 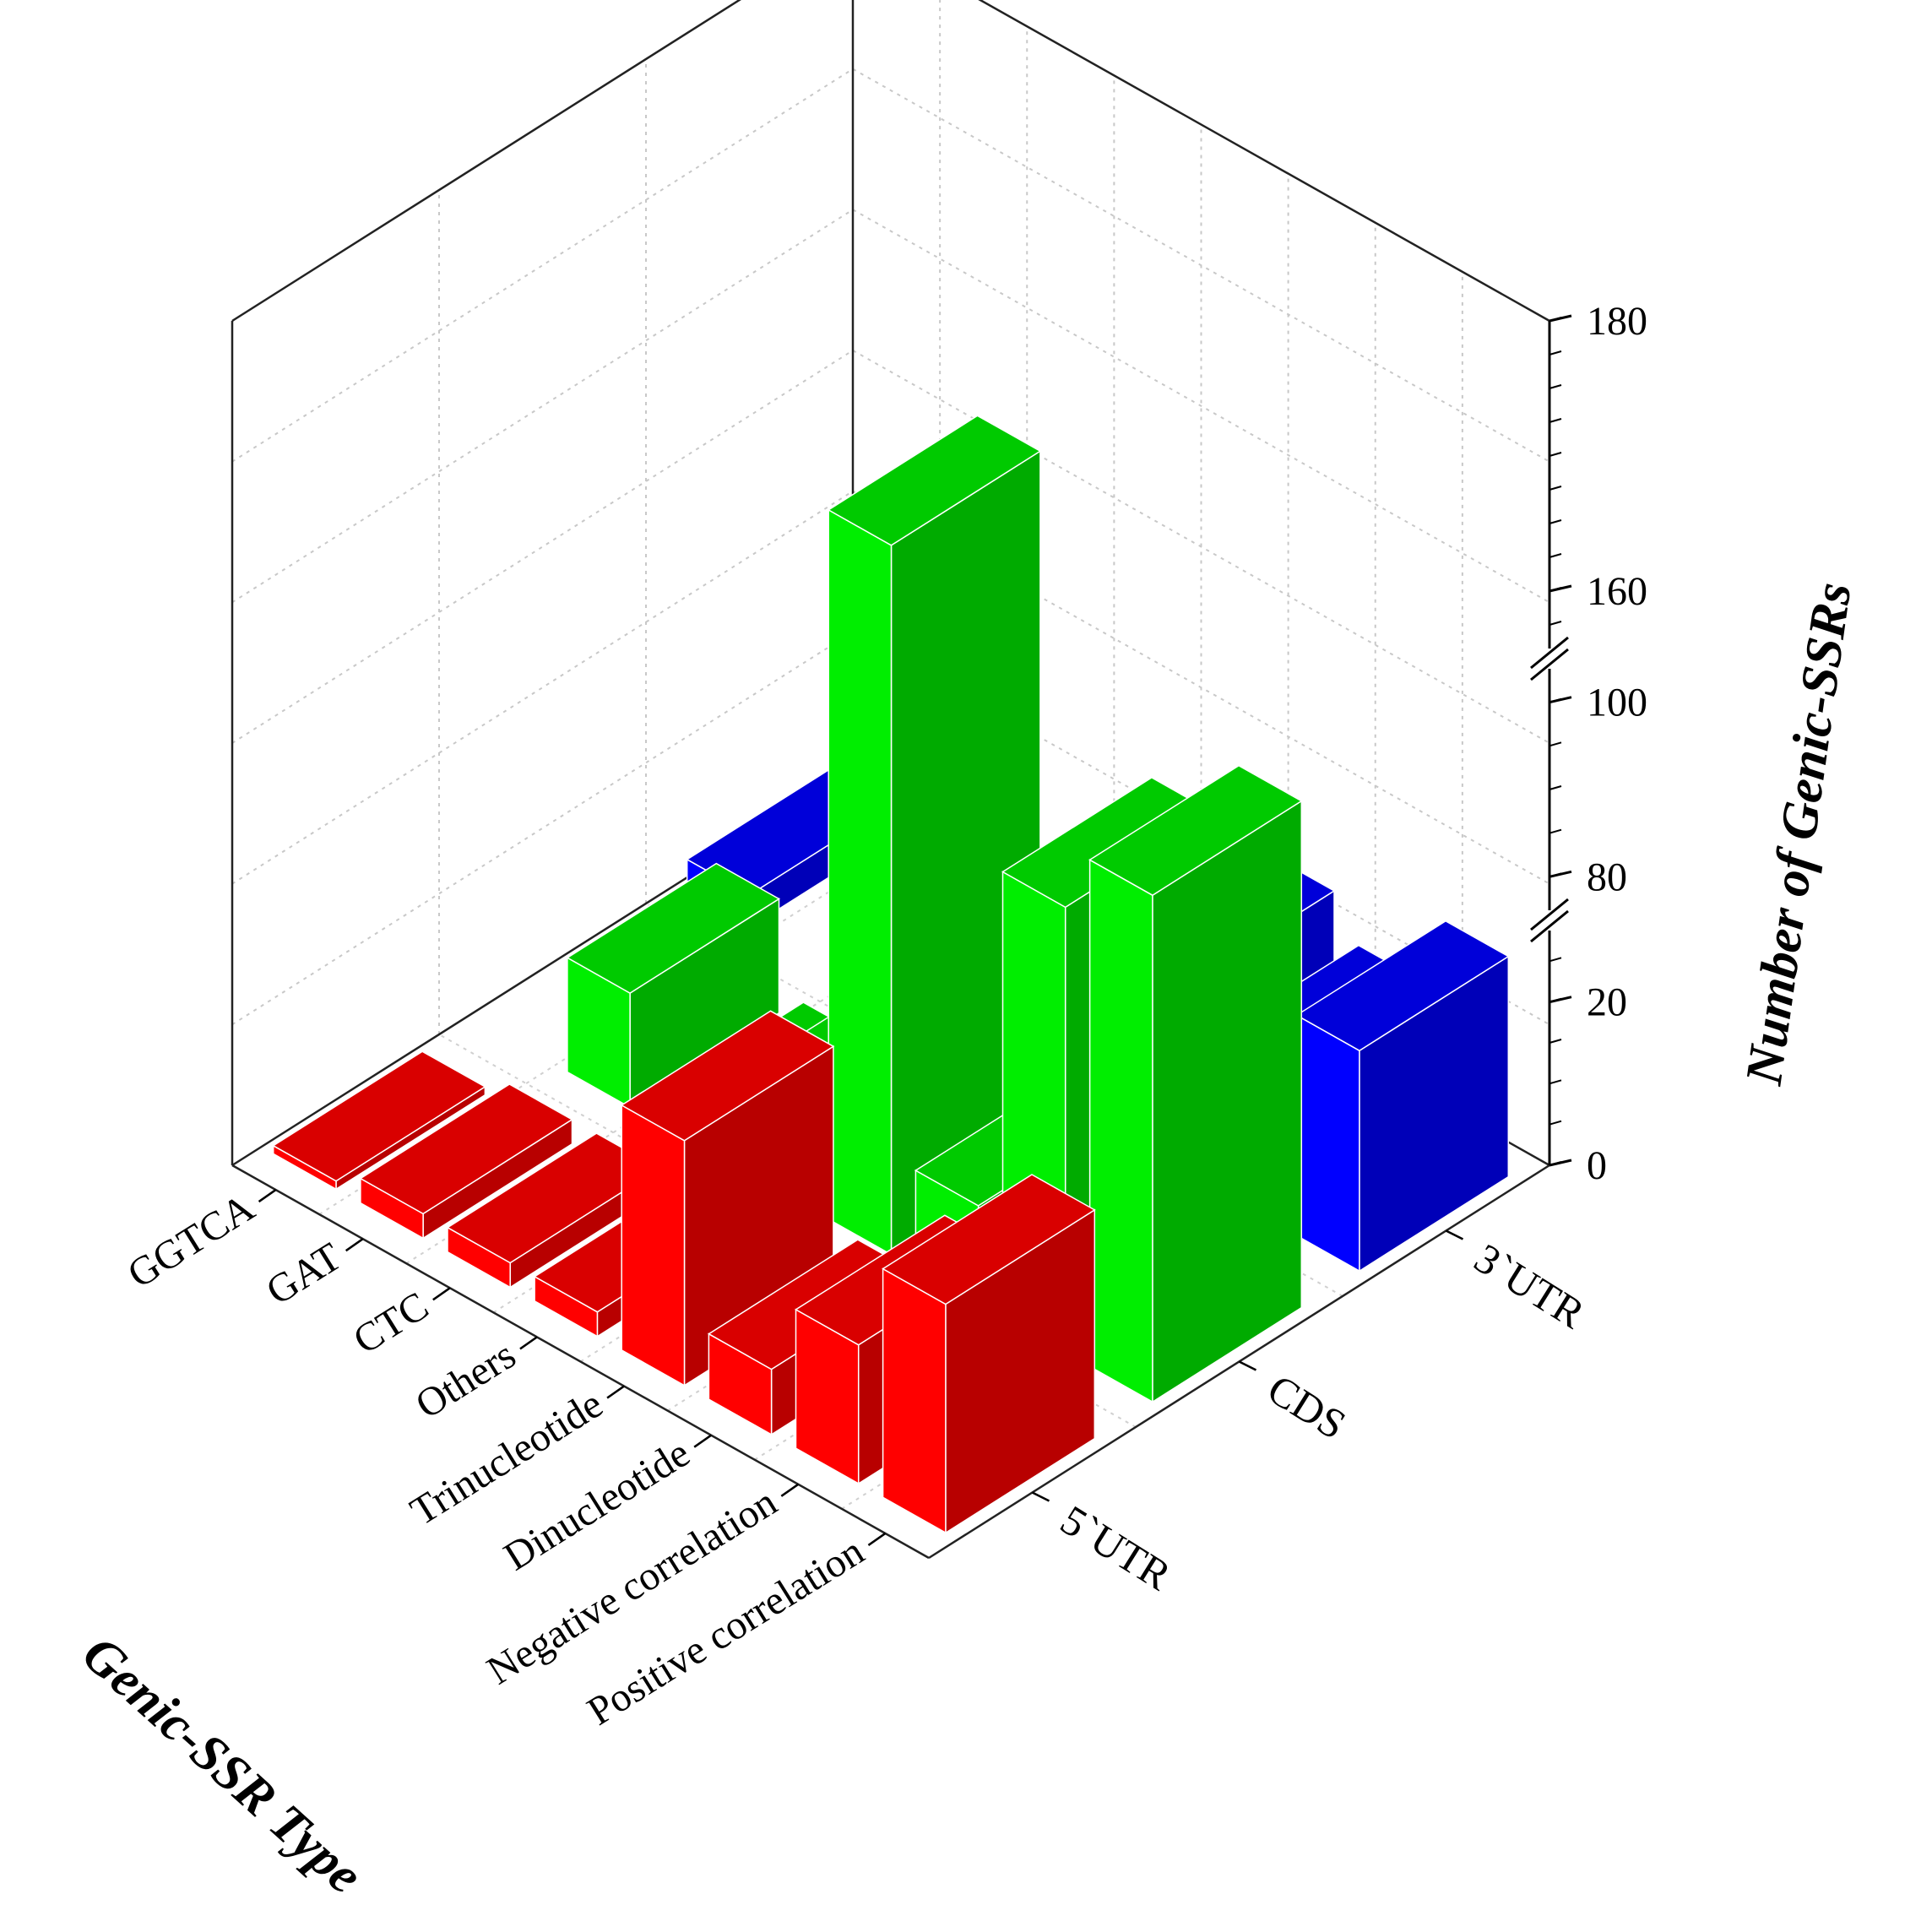 What do you see at coordinates (1307, 1407) in the screenshot?
I see `y-tick-label: CDS` at bounding box center [1307, 1407].